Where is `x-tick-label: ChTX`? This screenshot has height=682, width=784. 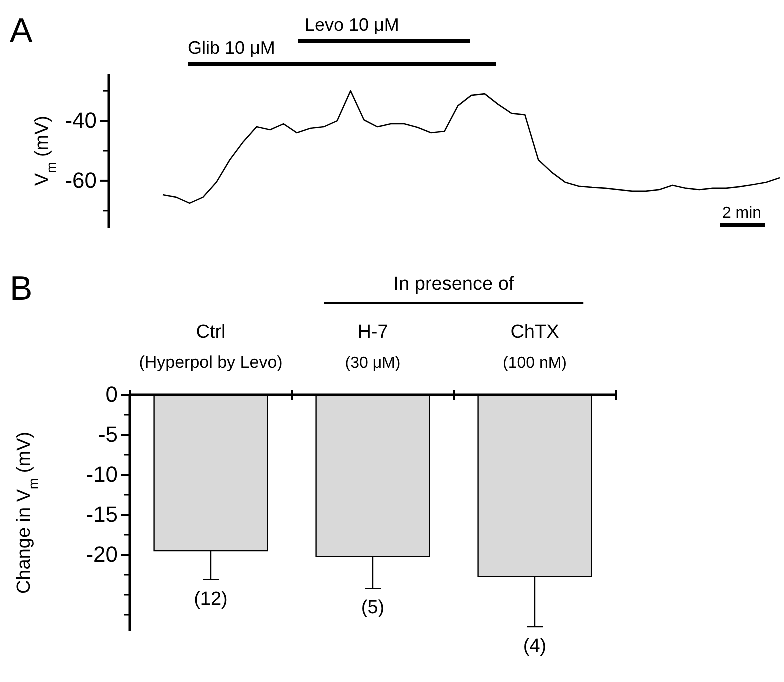 x-tick-label: ChTX is located at coordinates (535, 332).